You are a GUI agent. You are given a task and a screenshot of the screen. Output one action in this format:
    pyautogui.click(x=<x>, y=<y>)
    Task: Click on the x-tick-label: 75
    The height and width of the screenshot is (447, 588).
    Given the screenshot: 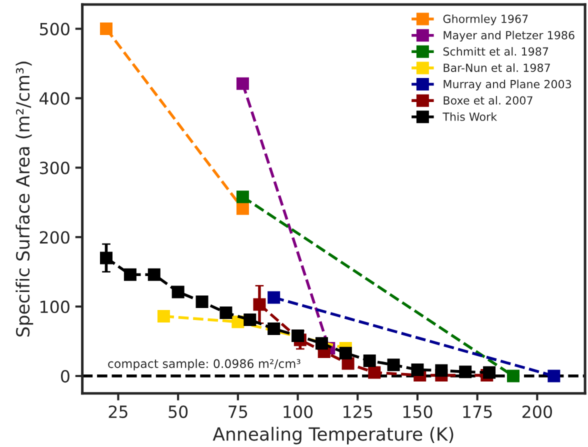 What is the action you would take?
    pyautogui.click(x=238, y=412)
    